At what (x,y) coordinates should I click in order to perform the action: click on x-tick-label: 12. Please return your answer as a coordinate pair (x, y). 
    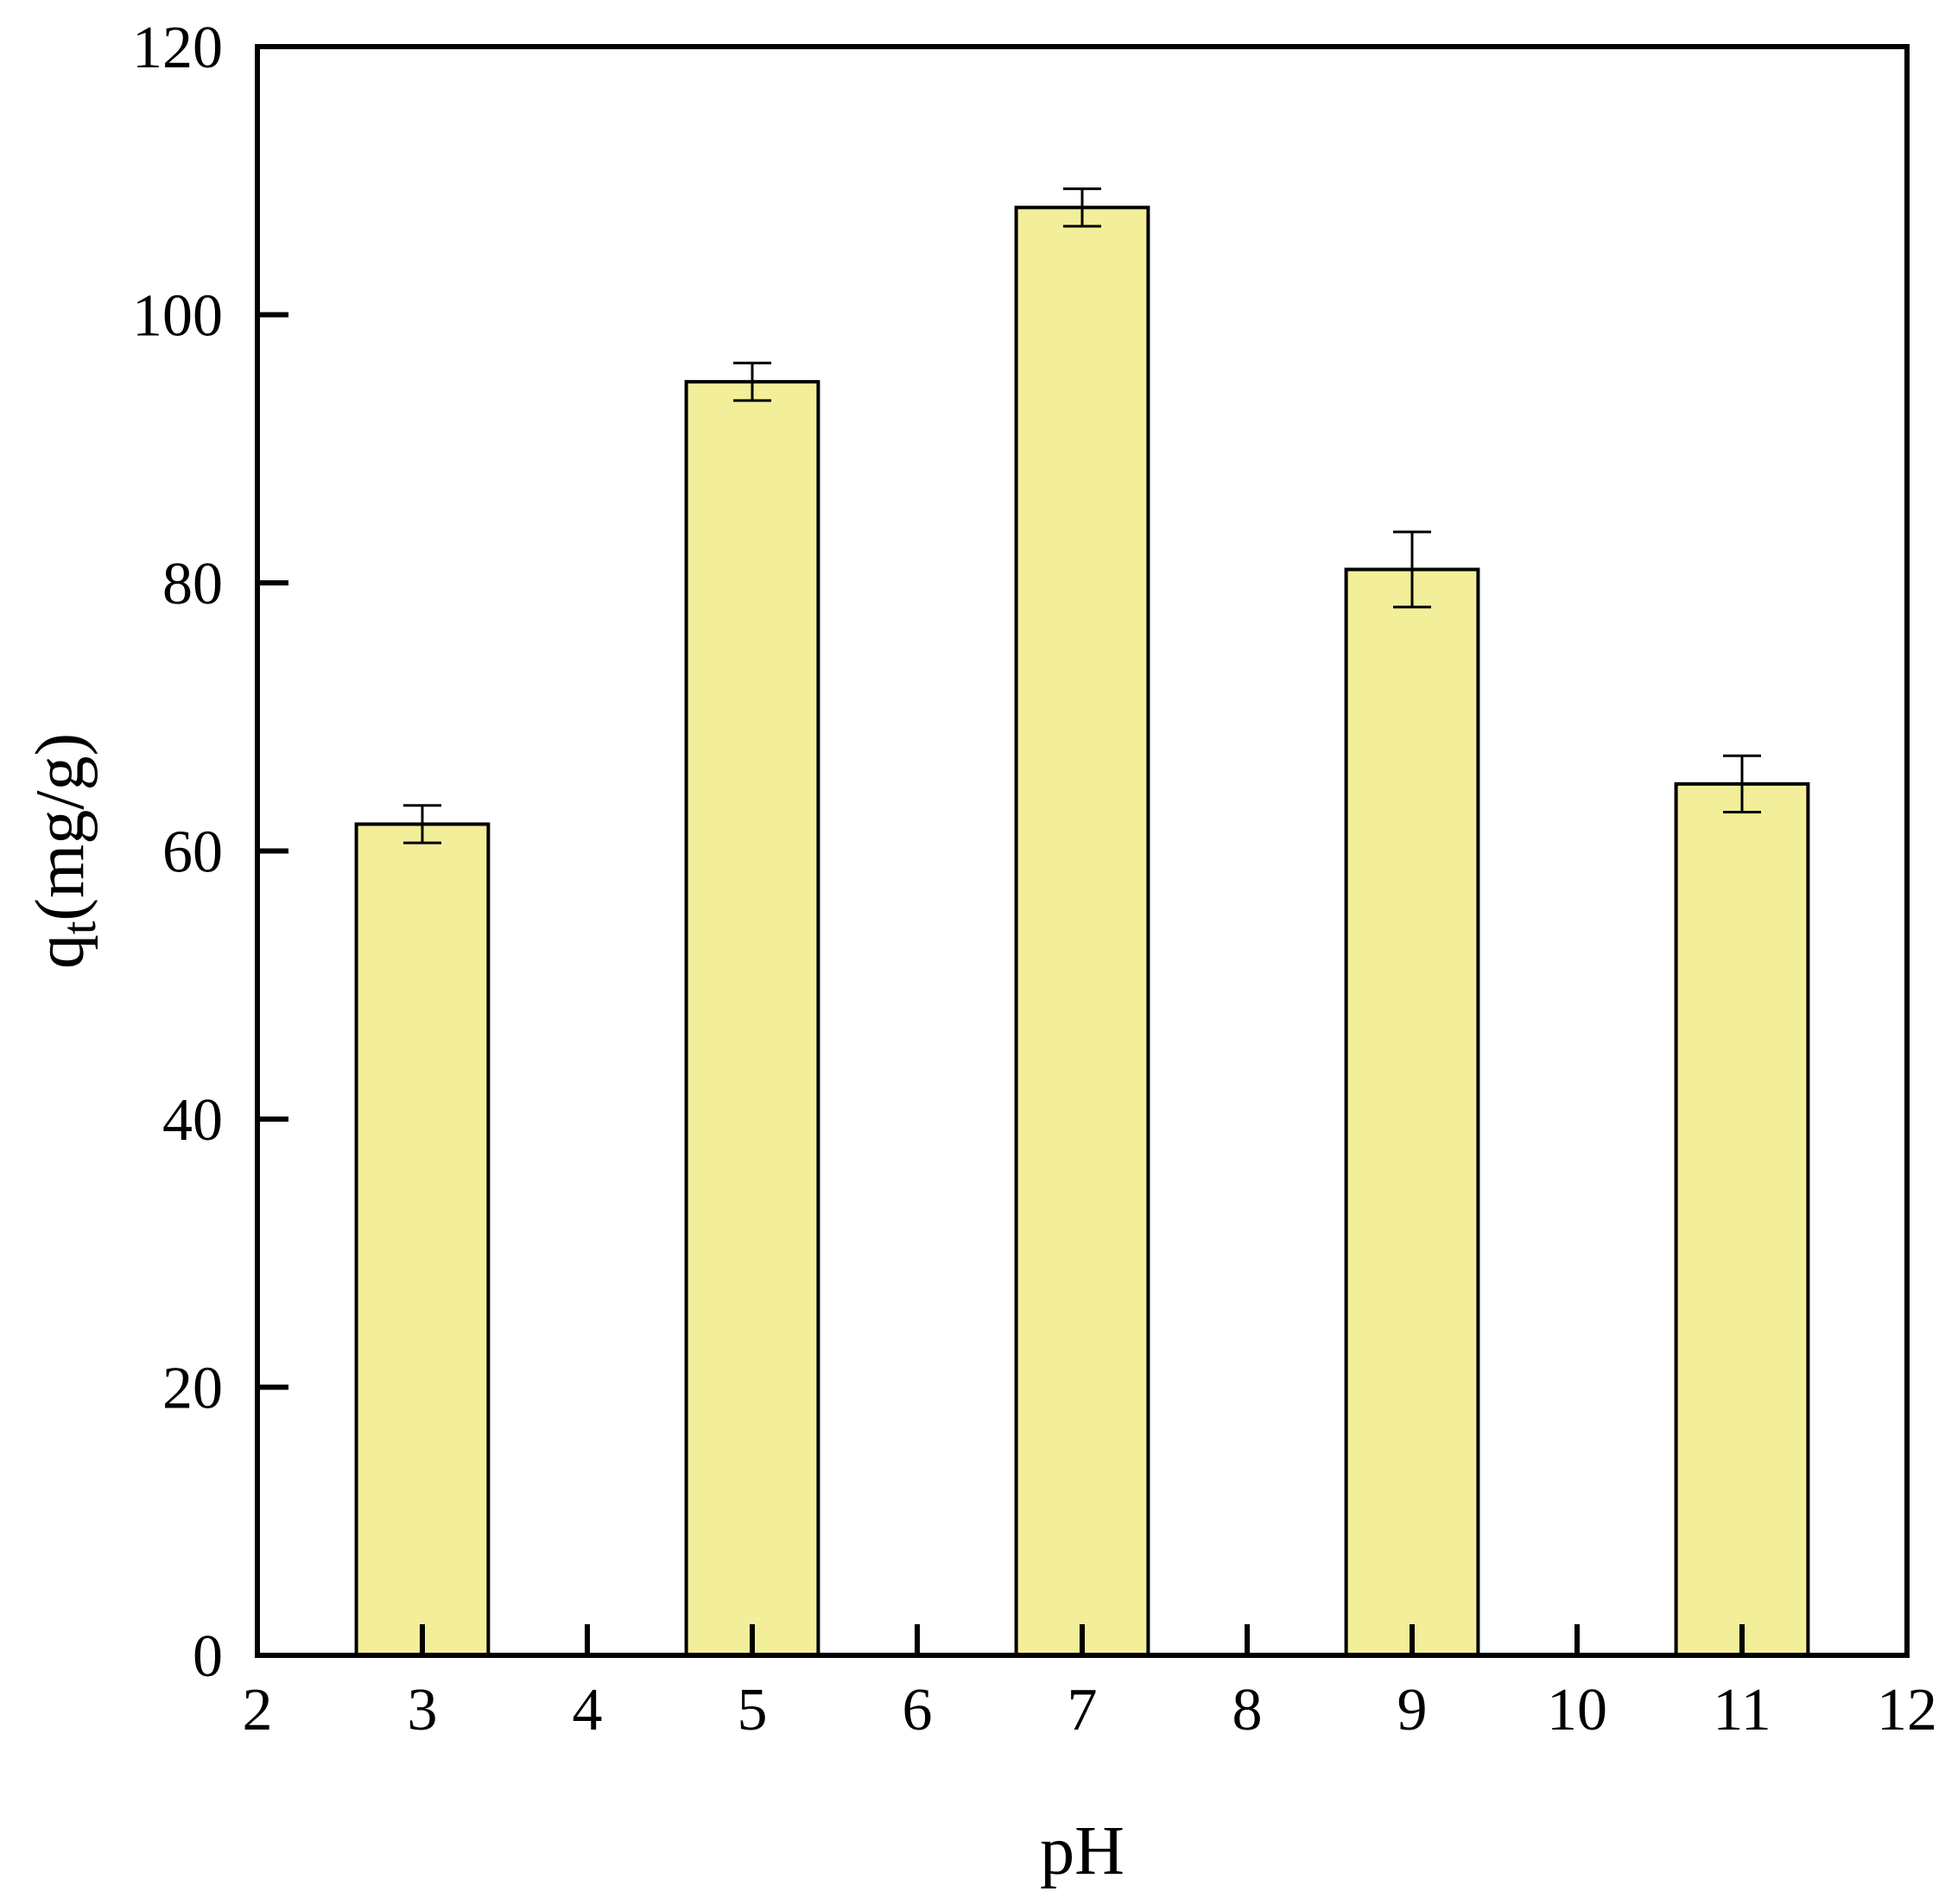
    Looking at the image, I should click on (1907, 1710).